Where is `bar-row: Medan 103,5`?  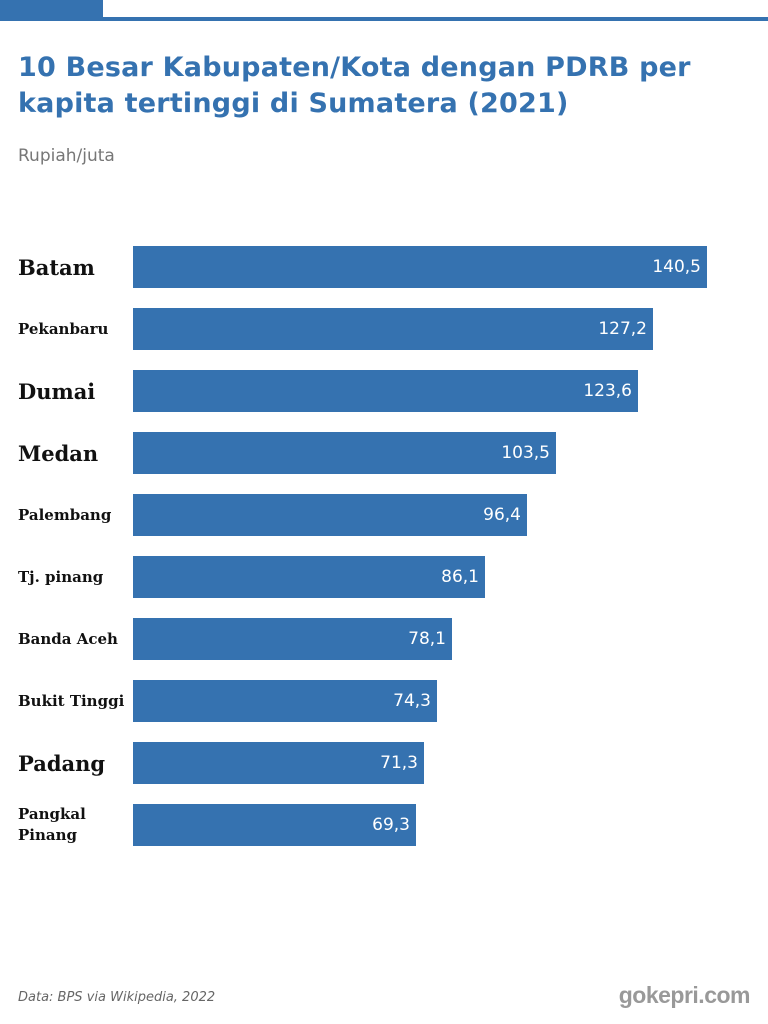
bar-row: Medan 103,5 is located at coordinates (384, 453).